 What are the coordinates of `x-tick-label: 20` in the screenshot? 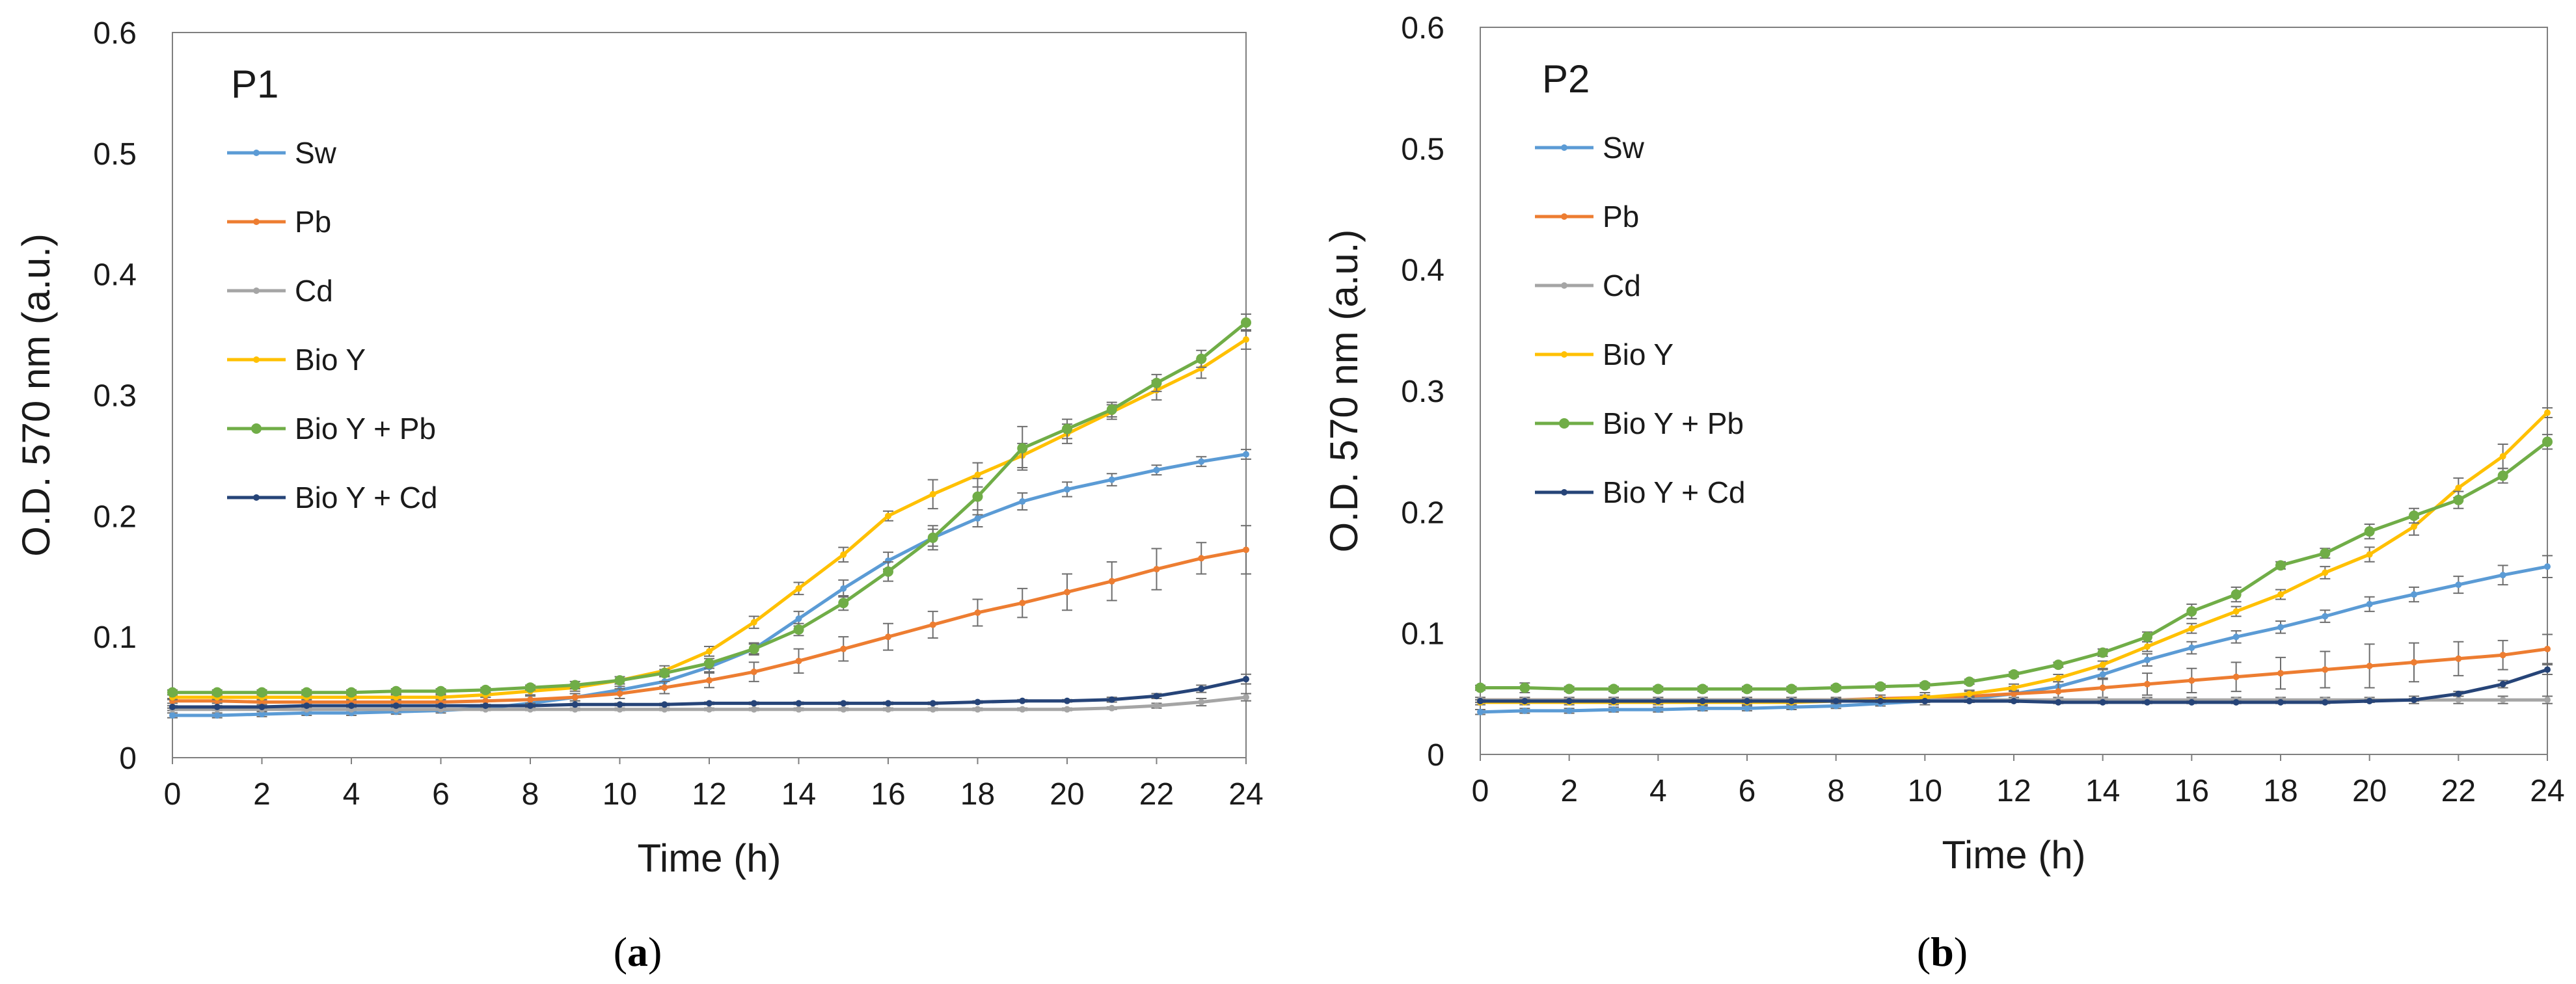 It's located at (2369, 791).